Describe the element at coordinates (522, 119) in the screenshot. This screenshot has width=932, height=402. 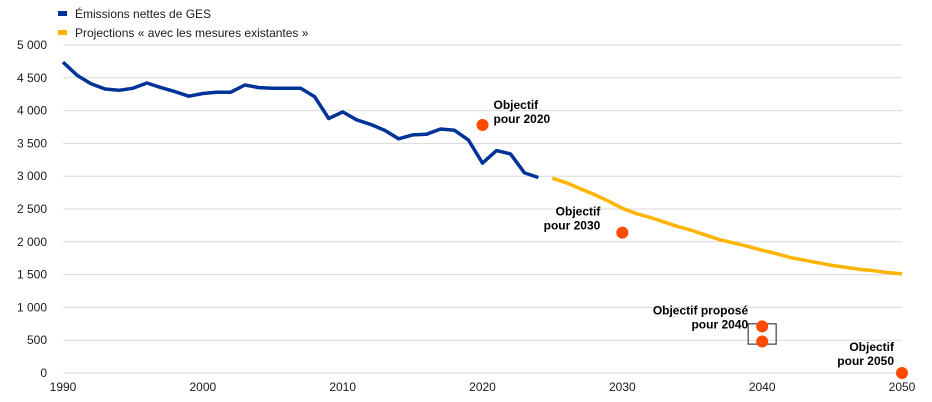
I see `target-annotation-label: pour 2020` at that location.